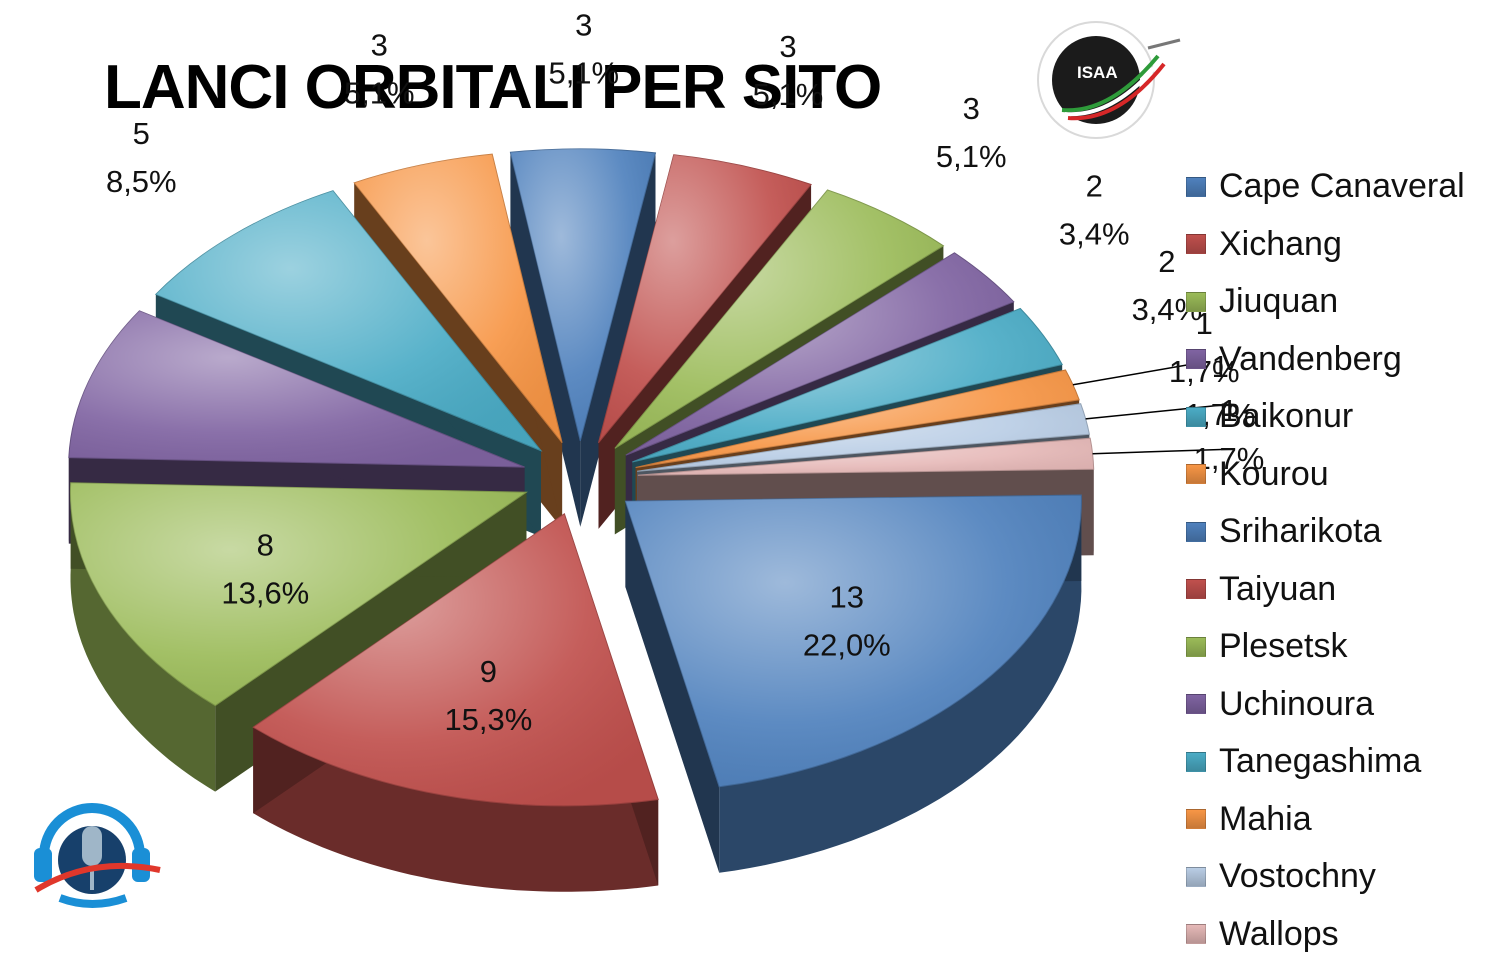 The image size is (1486, 964). Describe the element at coordinates (488, 671) in the screenshot. I see `data-label-value-1: 9` at that location.